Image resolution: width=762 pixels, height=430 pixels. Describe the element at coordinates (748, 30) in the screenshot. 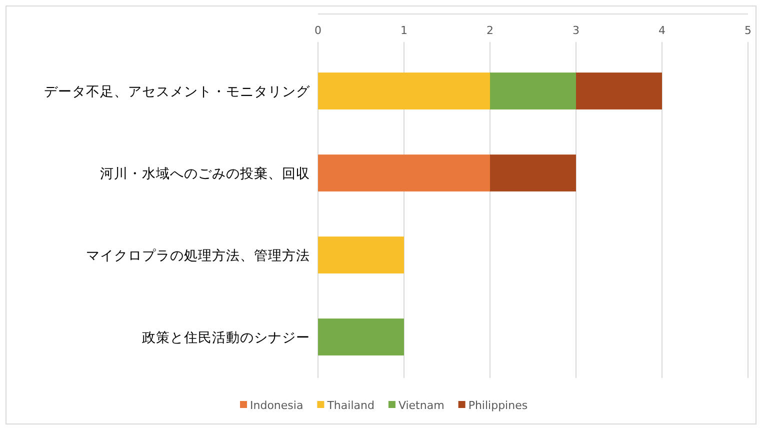

I see `x-tick-label: 5` at that location.